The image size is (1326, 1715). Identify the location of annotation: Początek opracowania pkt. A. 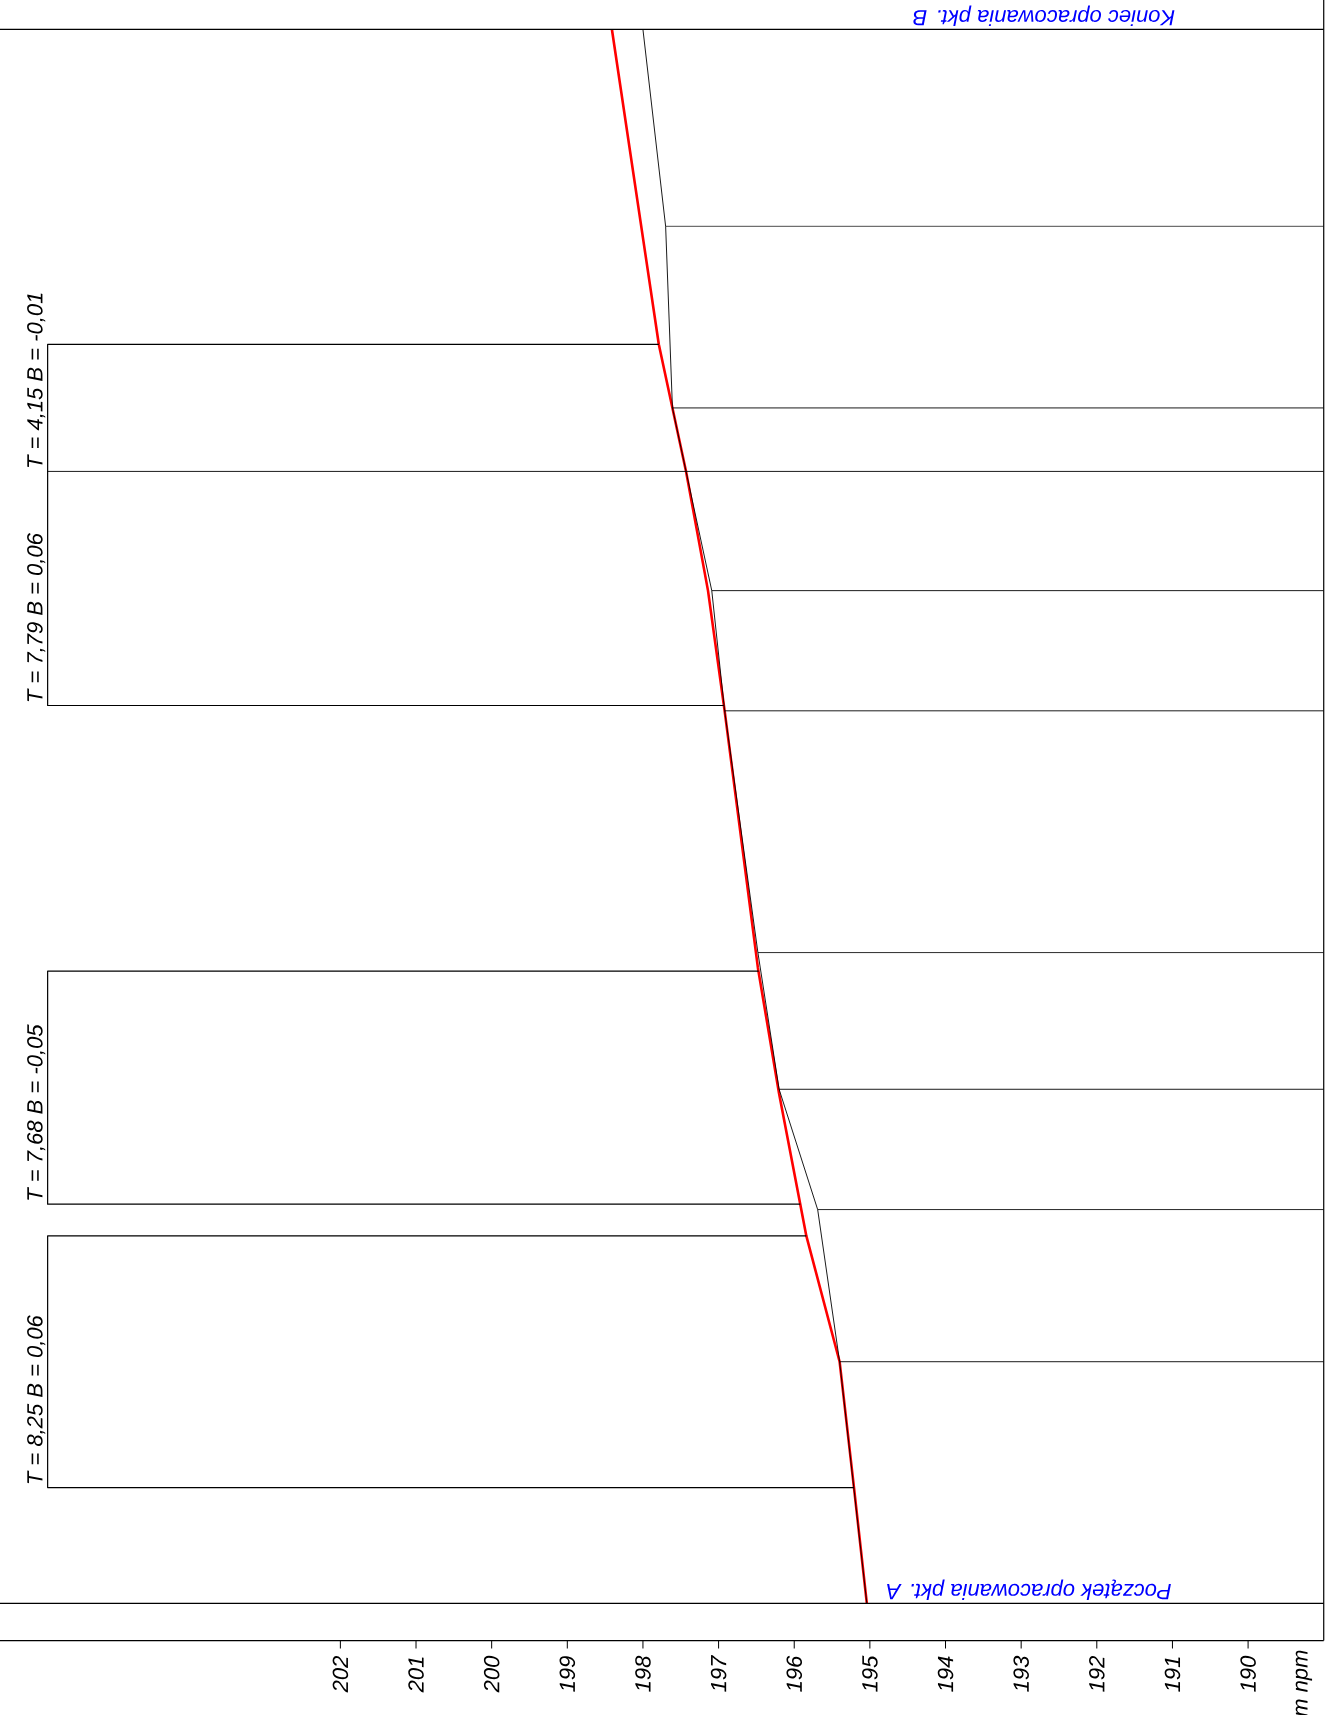
(1029, 1589).